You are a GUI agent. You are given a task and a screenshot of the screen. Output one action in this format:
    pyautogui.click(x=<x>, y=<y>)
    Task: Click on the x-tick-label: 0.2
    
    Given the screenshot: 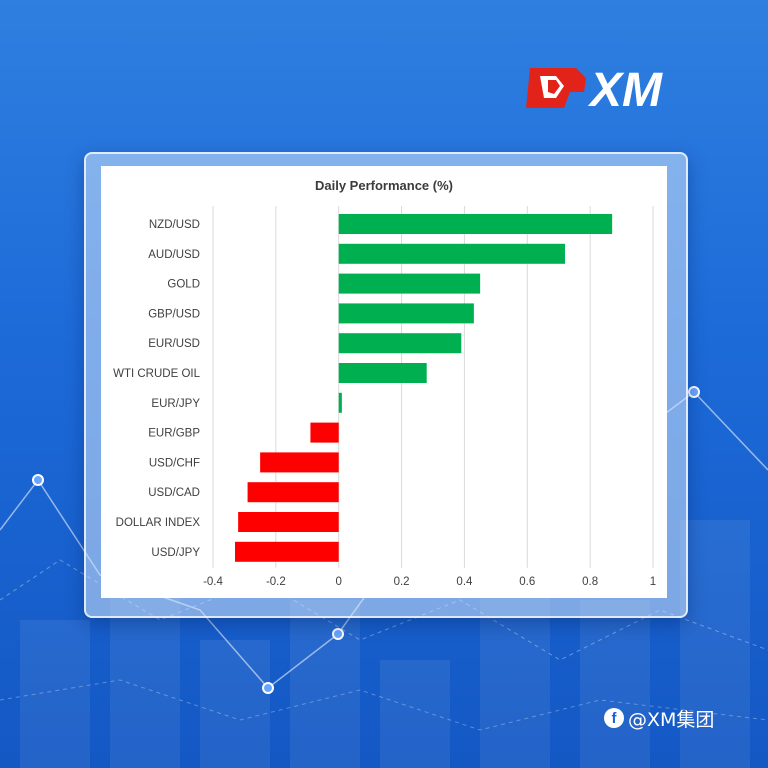 What is the action you would take?
    pyautogui.click(x=402, y=582)
    